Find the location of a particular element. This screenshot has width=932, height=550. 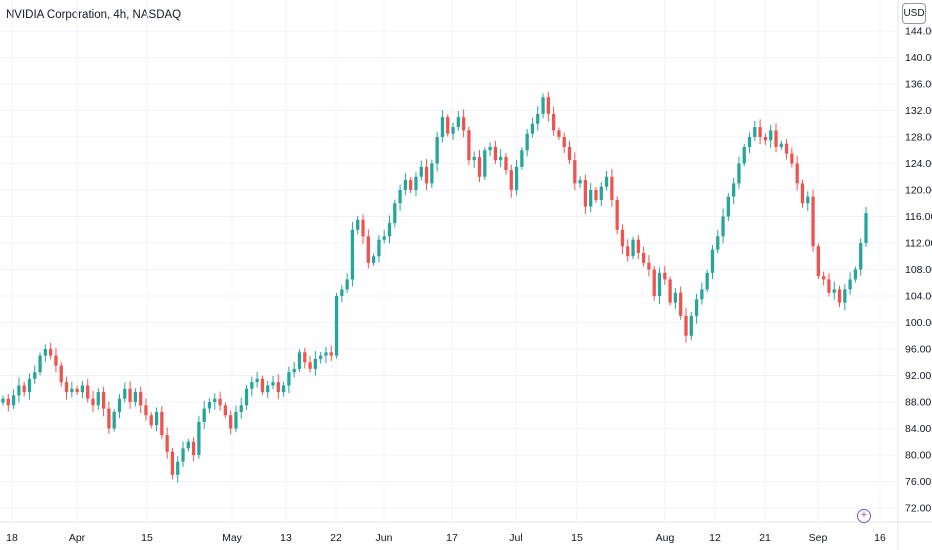

price-tick-label: 112.00 is located at coordinates (918, 244).